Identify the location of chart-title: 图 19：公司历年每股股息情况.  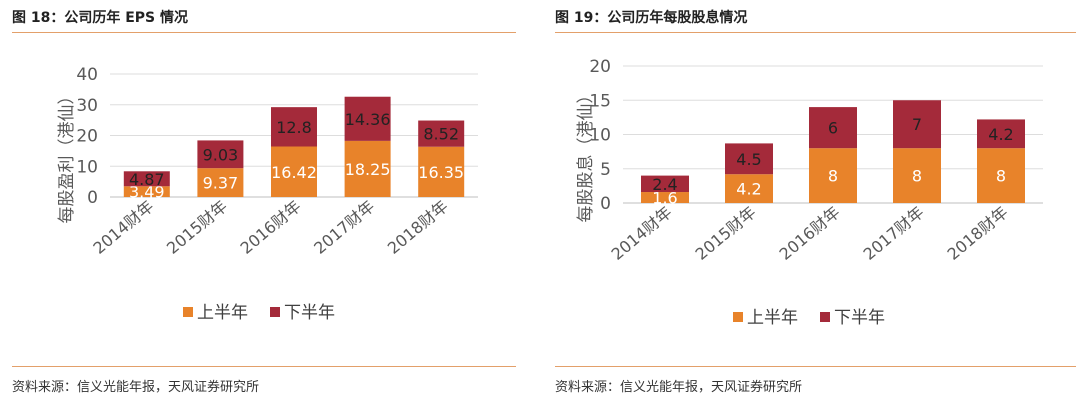
(651, 18).